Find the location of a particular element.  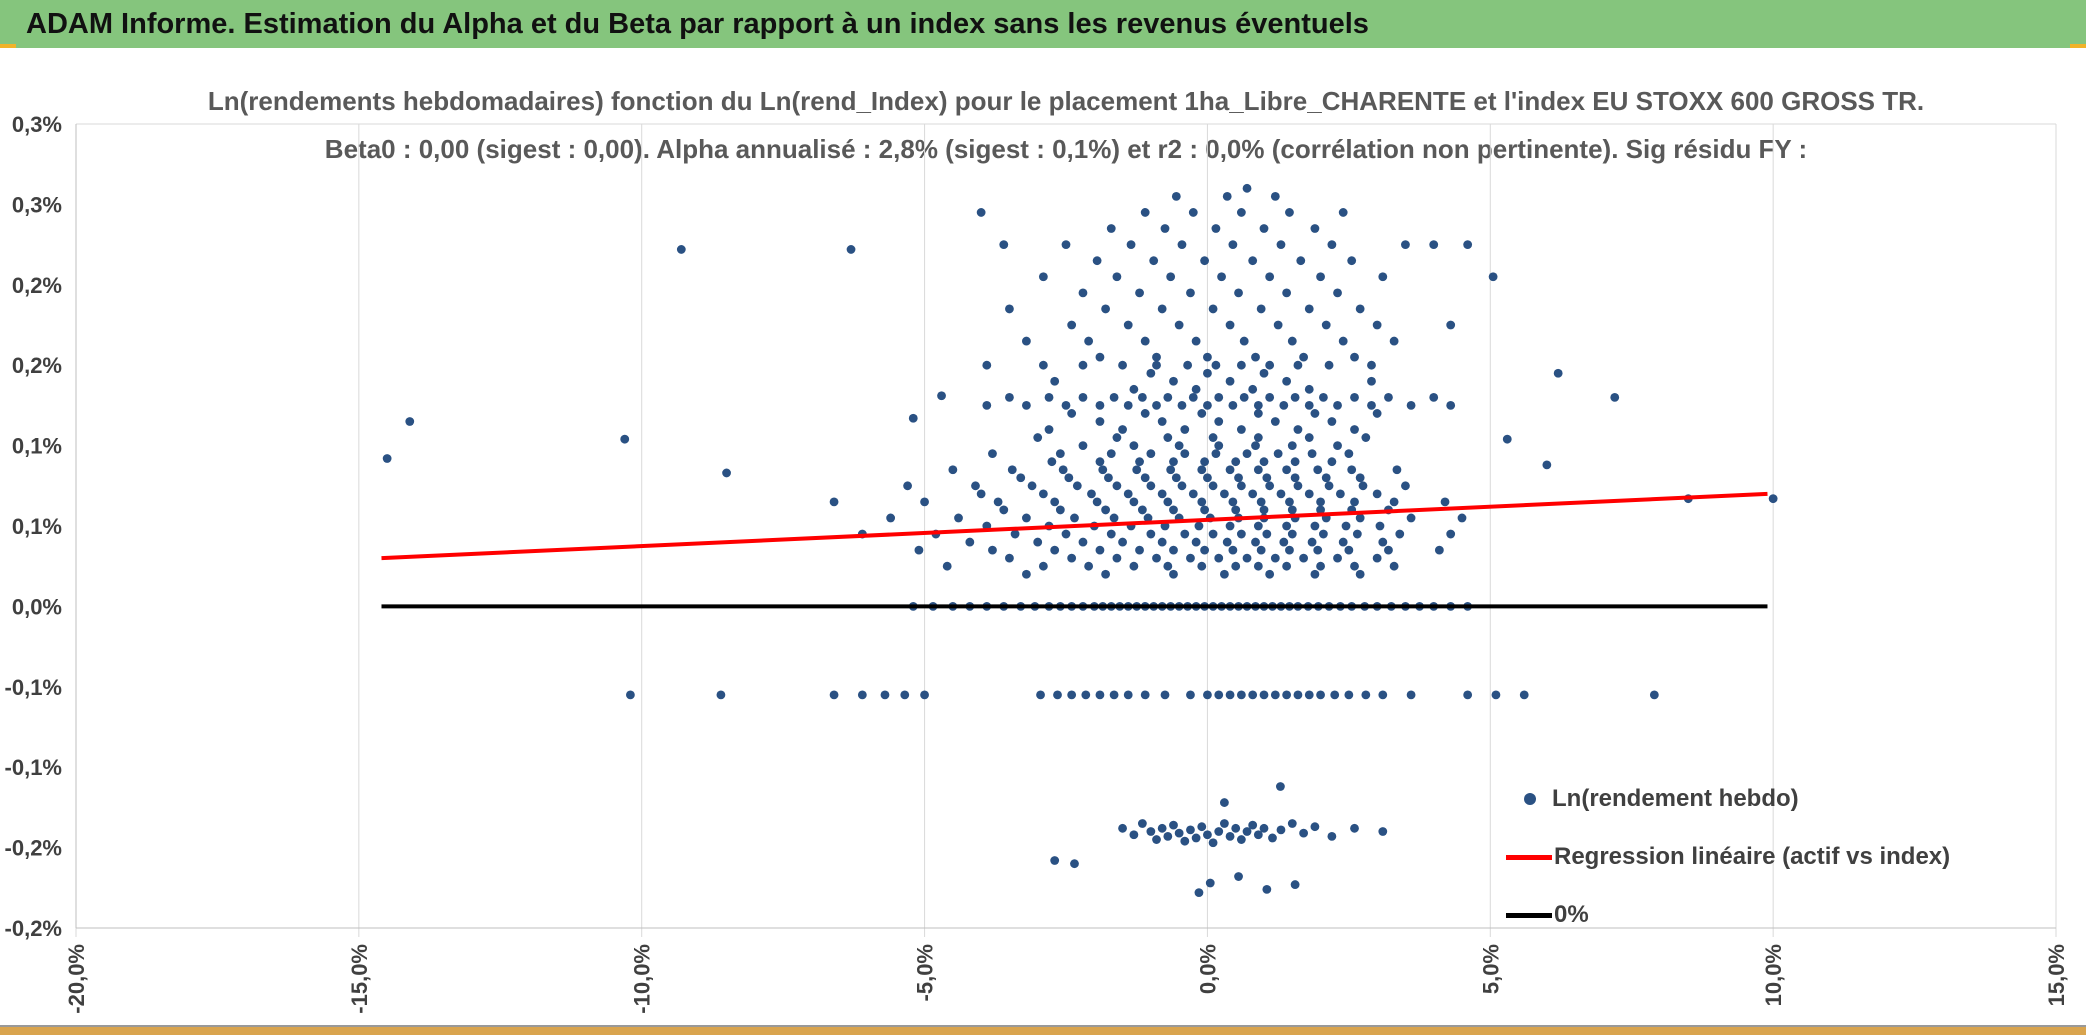

legend-item-regression: Regression linéaire (actif vs index) is located at coordinates (1780, 857).